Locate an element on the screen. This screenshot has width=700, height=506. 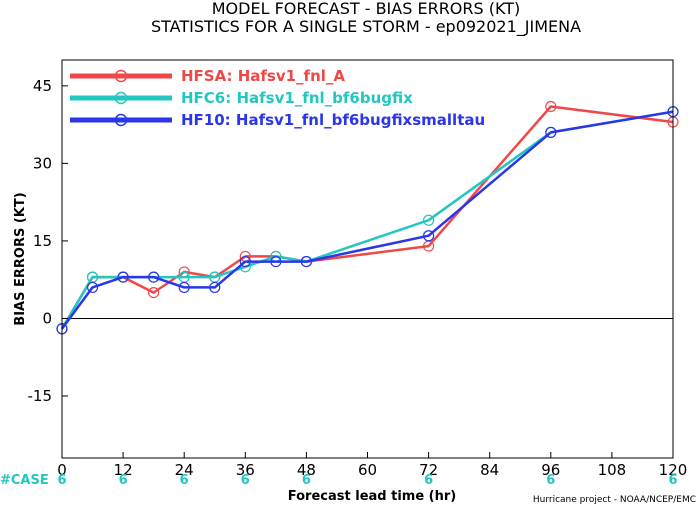
case-label: #CASE is located at coordinates (24, 480).